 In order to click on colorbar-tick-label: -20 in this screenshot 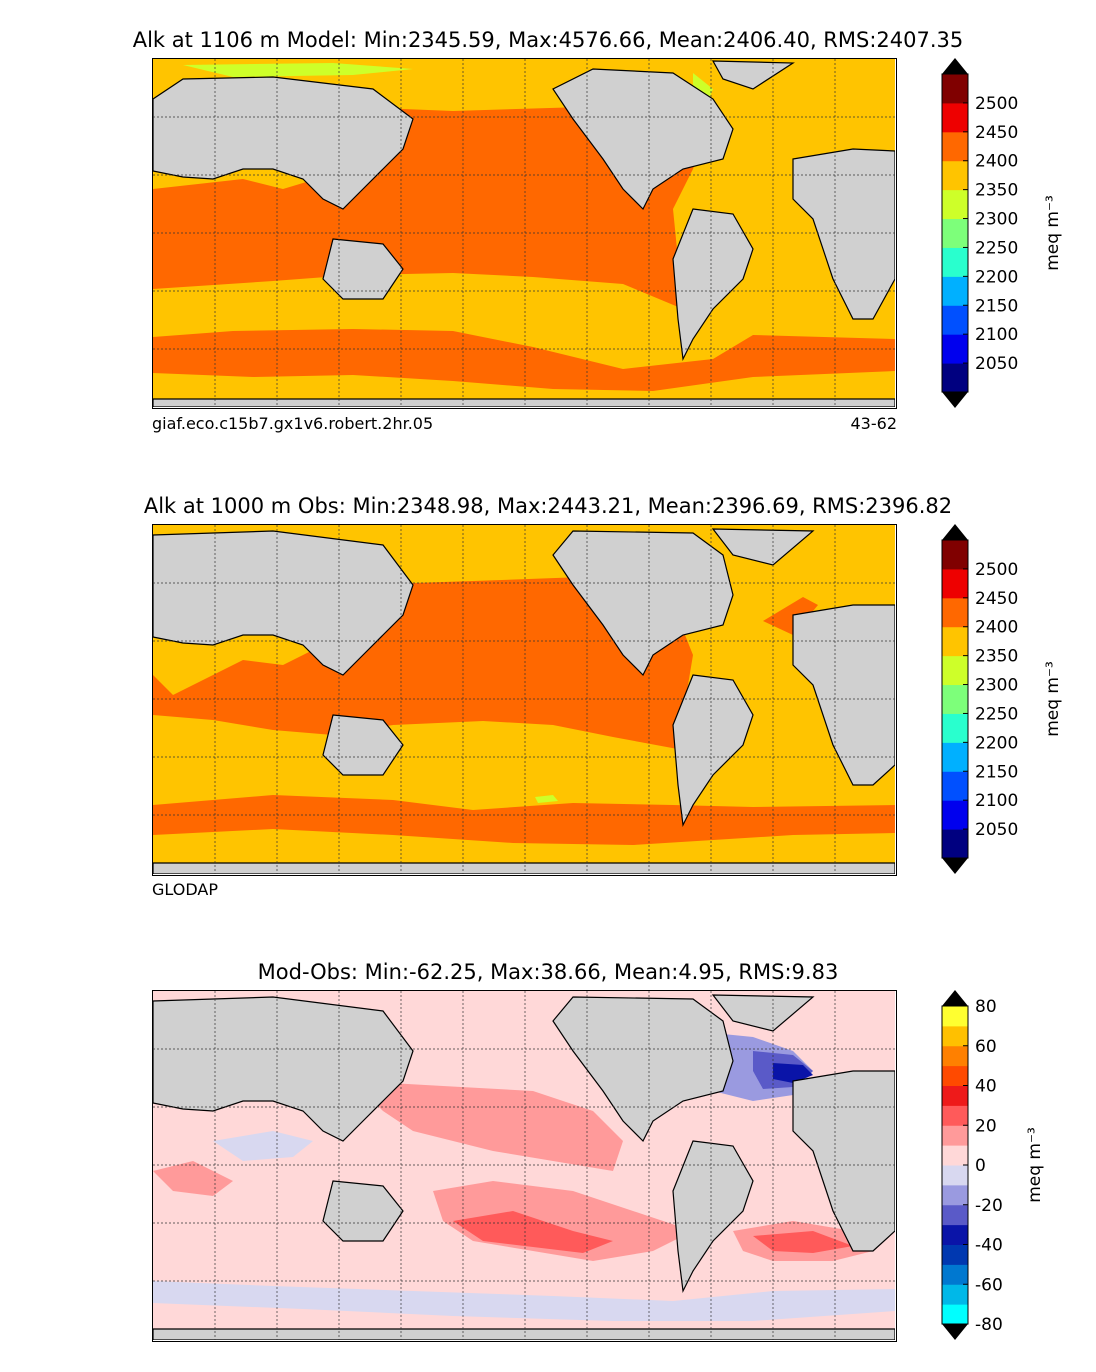, I will do `click(989, 1206)`.